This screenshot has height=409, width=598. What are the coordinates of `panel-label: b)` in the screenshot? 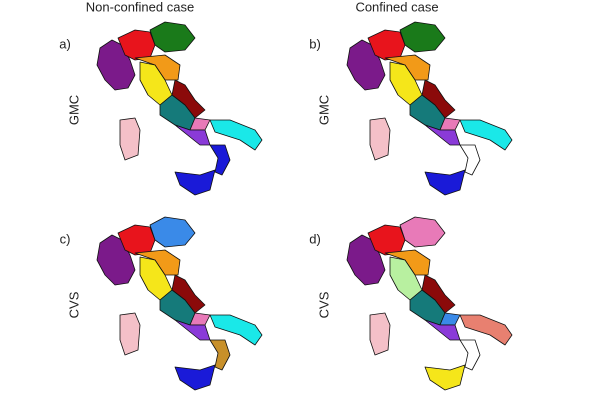 It's located at (315, 43).